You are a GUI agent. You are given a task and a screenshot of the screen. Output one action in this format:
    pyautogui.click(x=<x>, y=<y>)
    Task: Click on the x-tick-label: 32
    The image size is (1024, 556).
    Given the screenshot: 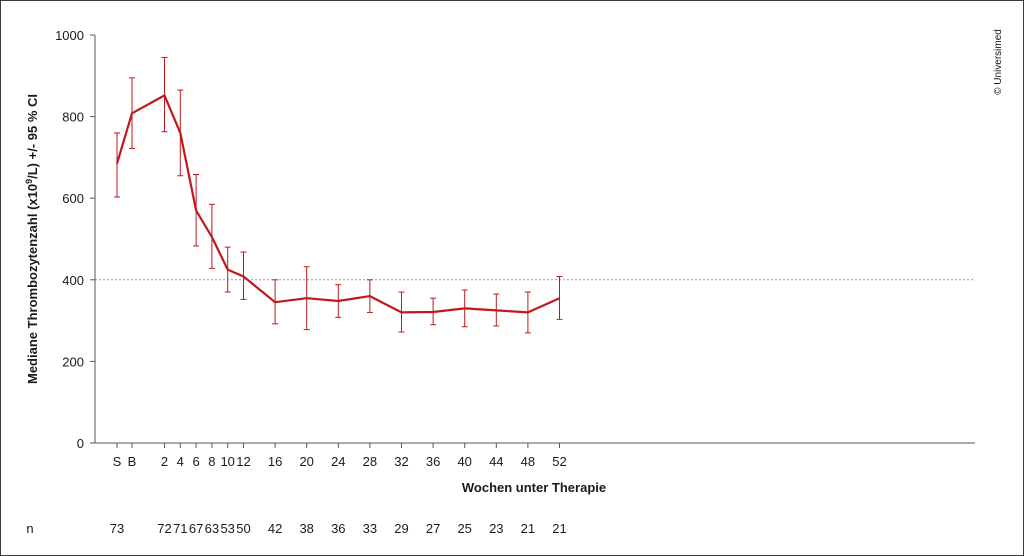 What is the action you would take?
    pyautogui.click(x=401, y=461)
    